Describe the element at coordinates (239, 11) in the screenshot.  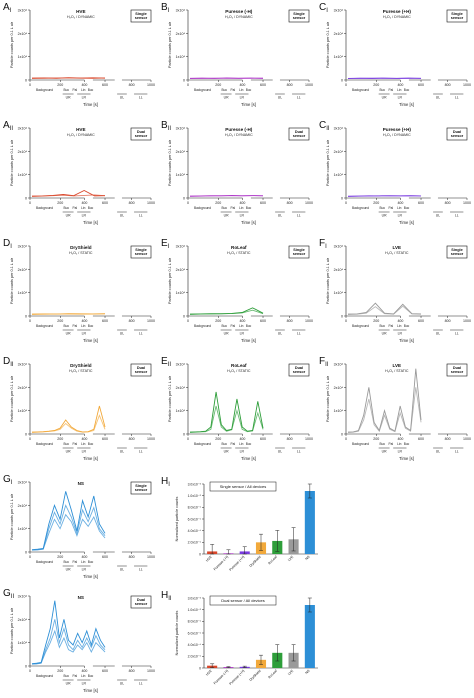
I see `chart-title: Puresse (-H)` at that location.